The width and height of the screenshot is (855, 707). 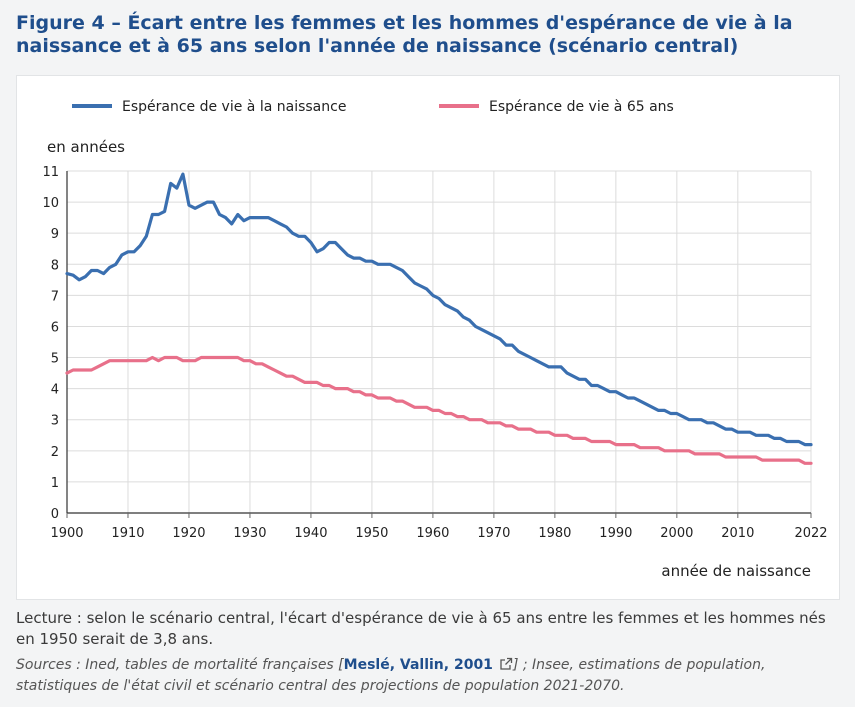 What do you see at coordinates (810, 533) in the screenshot?
I see `x-tick-label-2022: 2022` at bounding box center [810, 533].